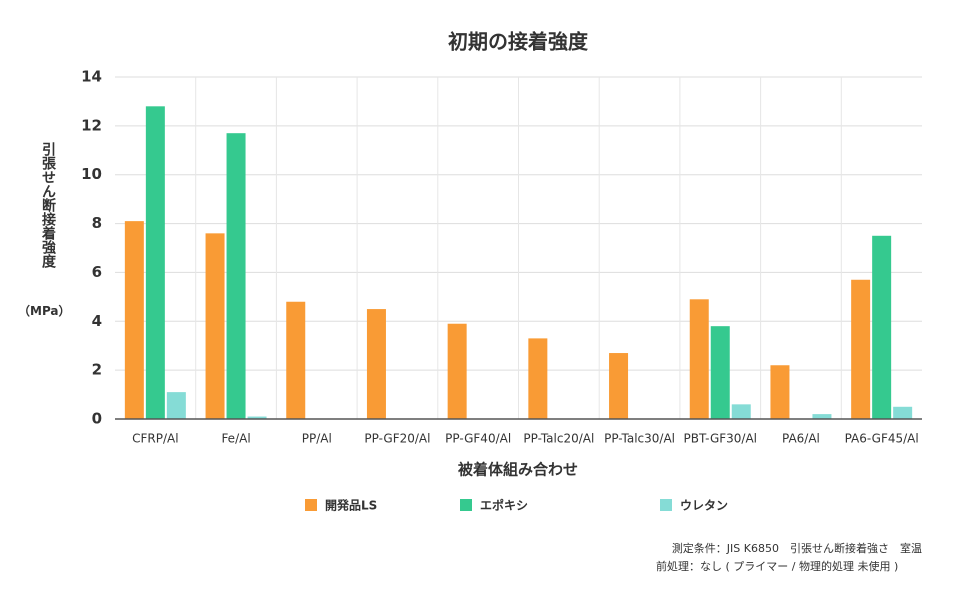  Describe the element at coordinates (518, 470) in the screenshot. I see `x-axis-label: 被着体組み合わせ` at that location.